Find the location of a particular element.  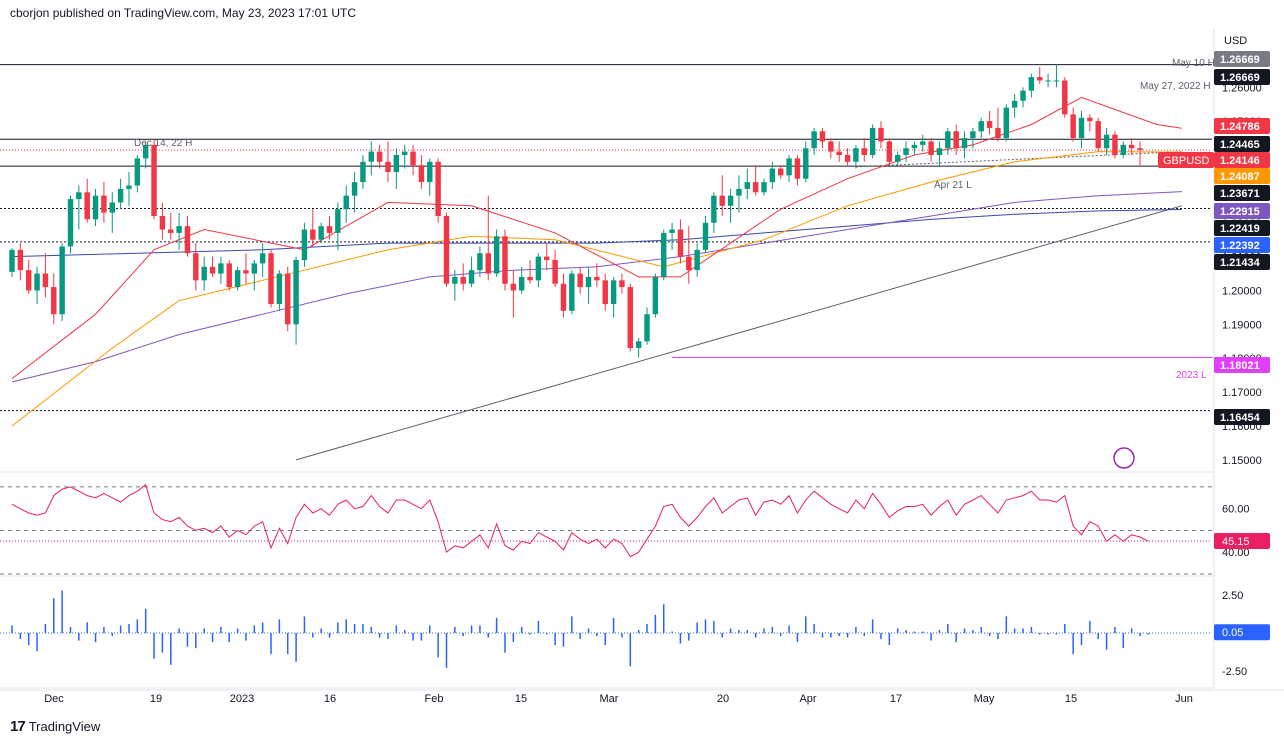

price-label: 1.22915 is located at coordinates (1240, 212).